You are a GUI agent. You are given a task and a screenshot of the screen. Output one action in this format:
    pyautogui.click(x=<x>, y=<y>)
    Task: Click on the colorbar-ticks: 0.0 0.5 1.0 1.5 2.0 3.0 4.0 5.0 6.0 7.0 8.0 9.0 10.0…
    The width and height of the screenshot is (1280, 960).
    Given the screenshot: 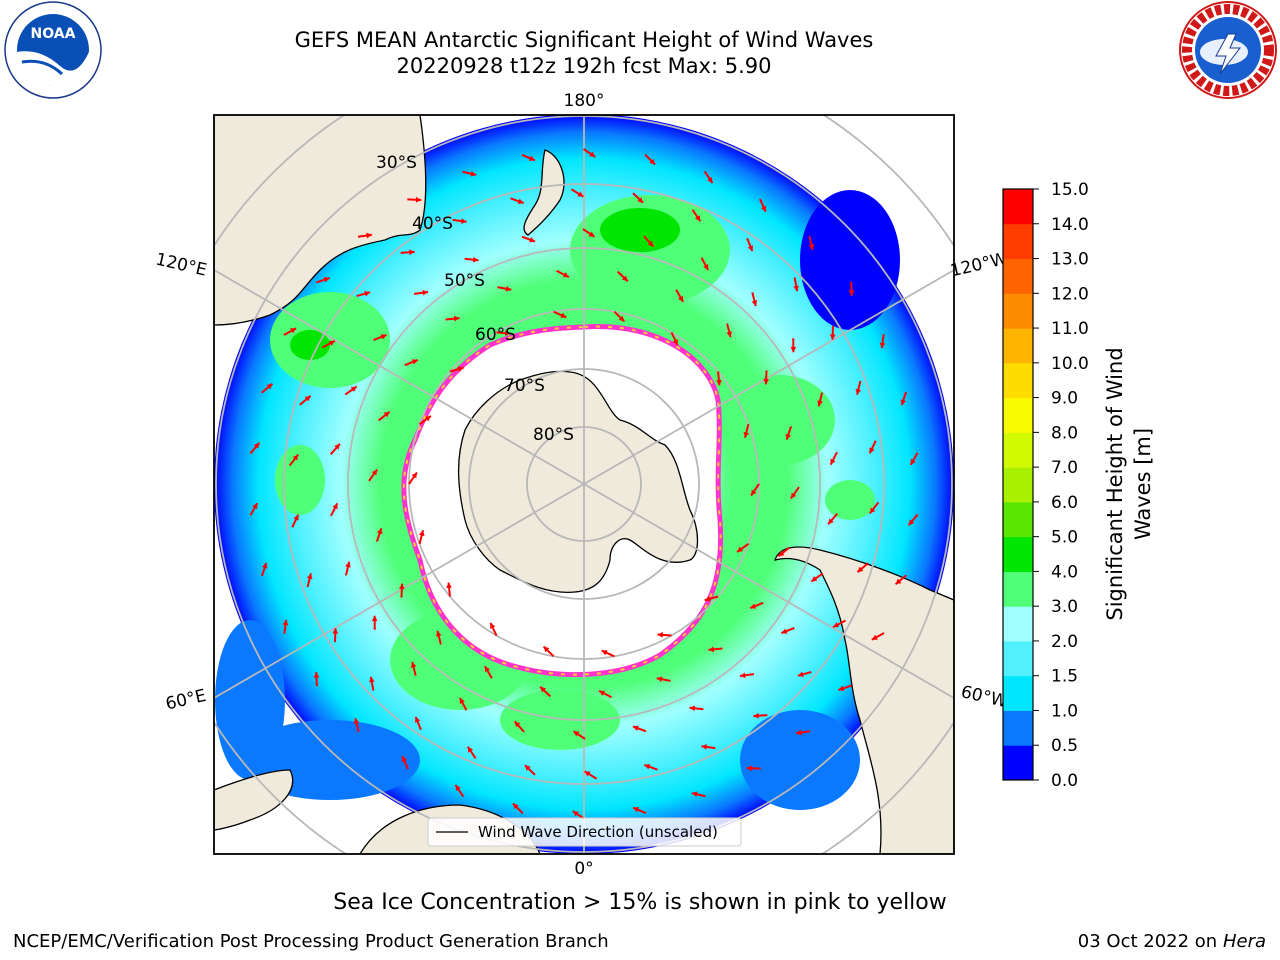 What is the action you would take?
    pyautogui.click(x=1061, y=485)
    